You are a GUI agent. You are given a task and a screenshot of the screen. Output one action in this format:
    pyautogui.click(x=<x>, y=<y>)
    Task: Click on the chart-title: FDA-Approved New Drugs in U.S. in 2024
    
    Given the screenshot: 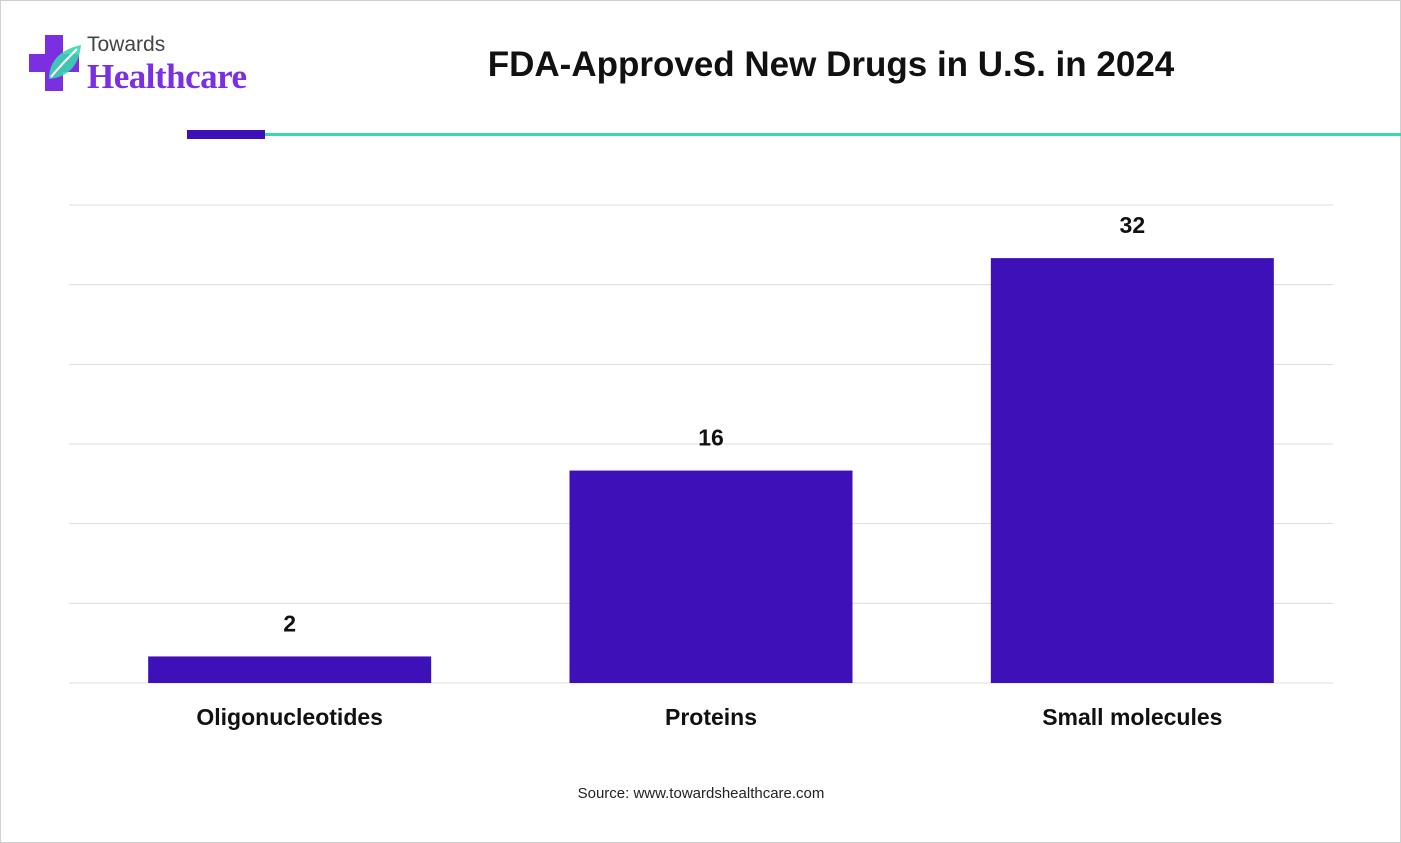 What is the action you would take?
    pyautogui.click(x=831, y=64)
    